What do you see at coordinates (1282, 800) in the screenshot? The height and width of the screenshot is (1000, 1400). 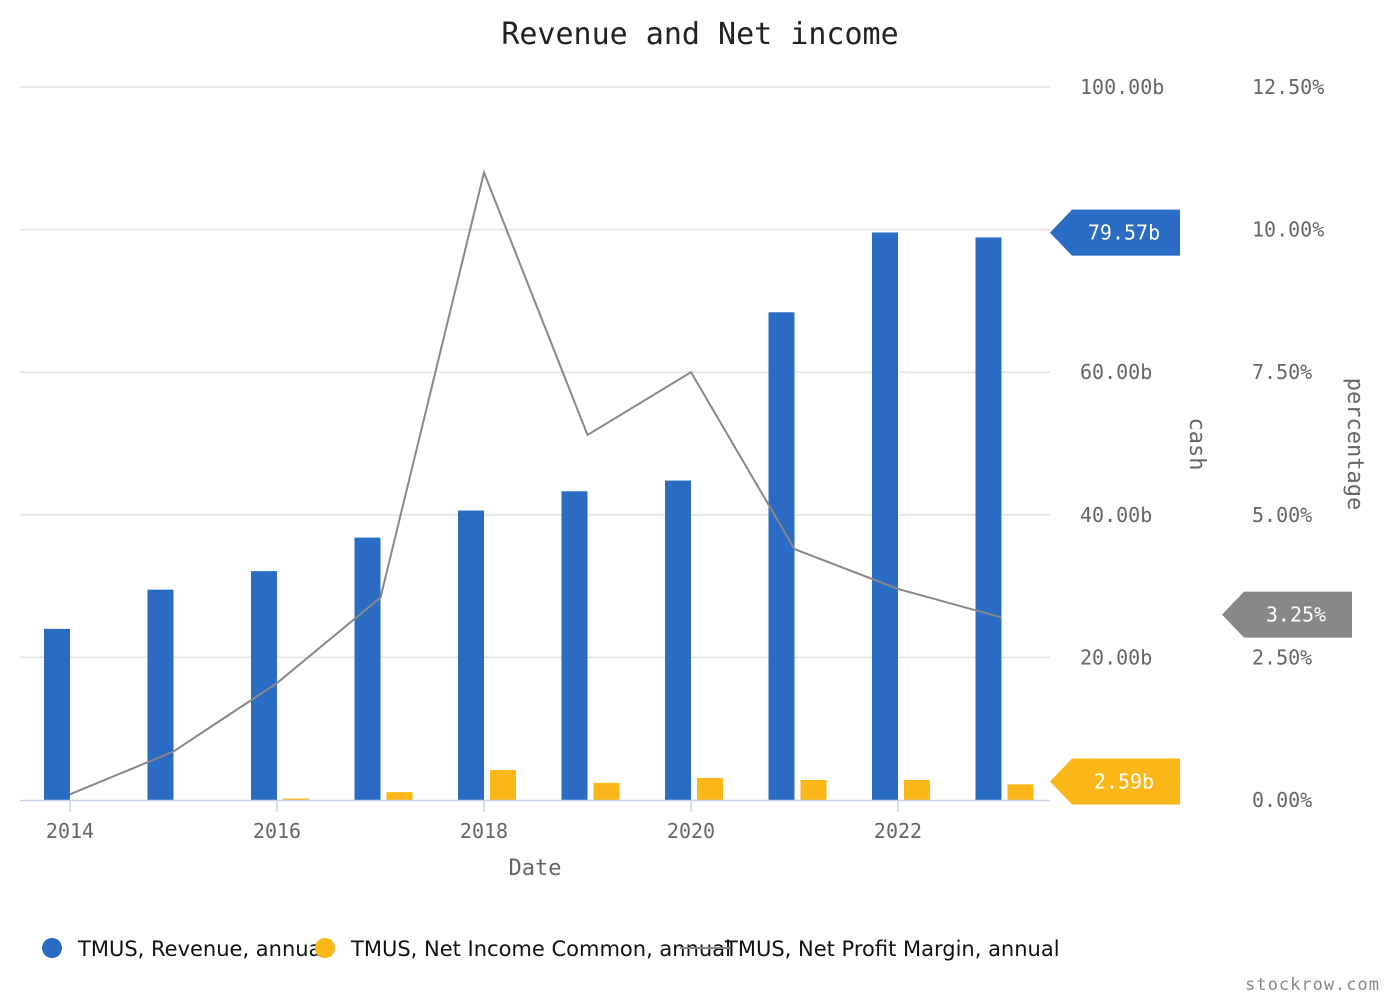 I see `percentage-tick-label: 0.00%` at bounding box center [1282, 800].